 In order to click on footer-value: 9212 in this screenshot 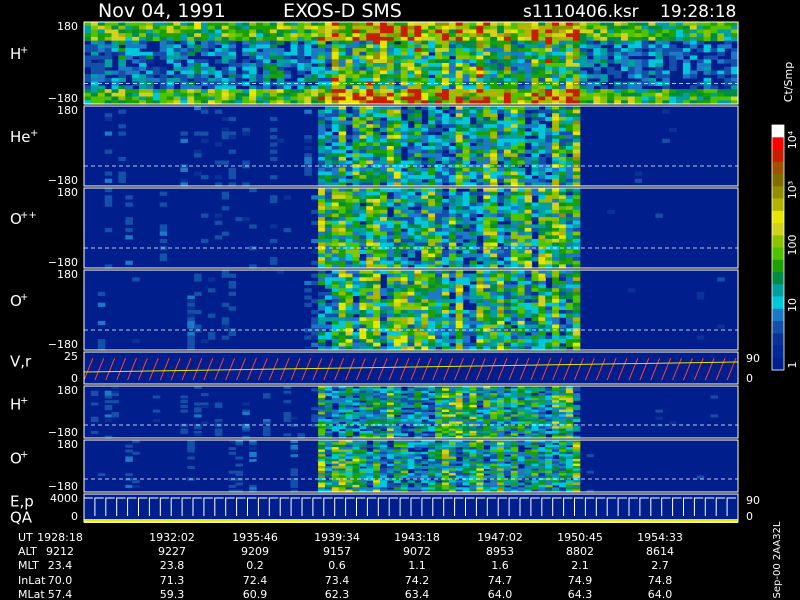, I will do `click(60, 551)`.